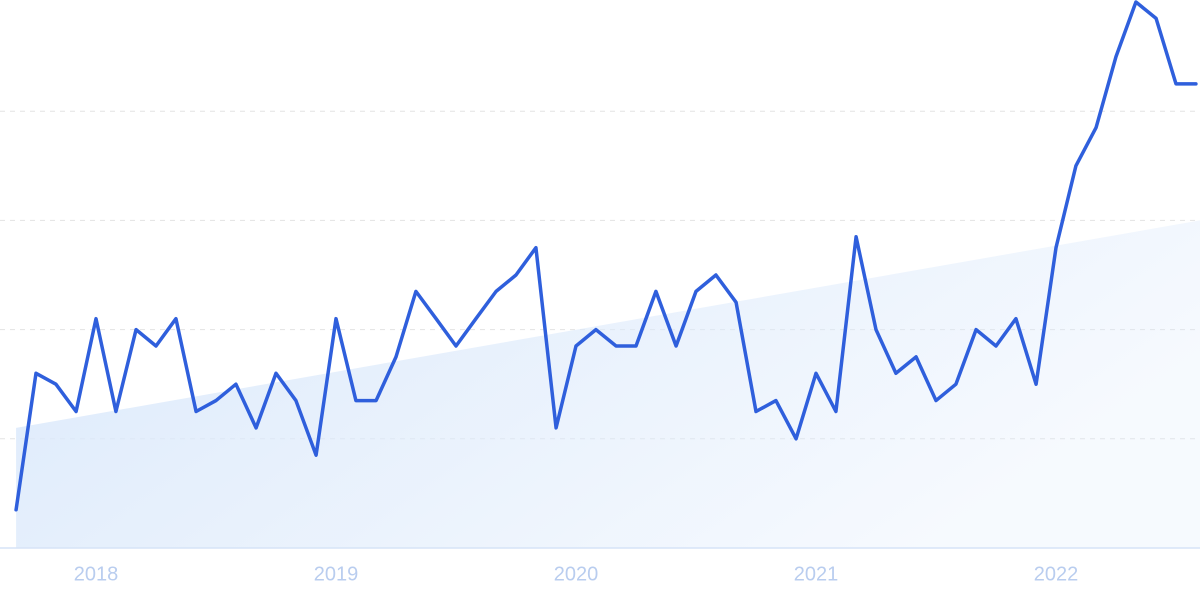  I want to click on x-tick-label: 2019, so click(336, 574).